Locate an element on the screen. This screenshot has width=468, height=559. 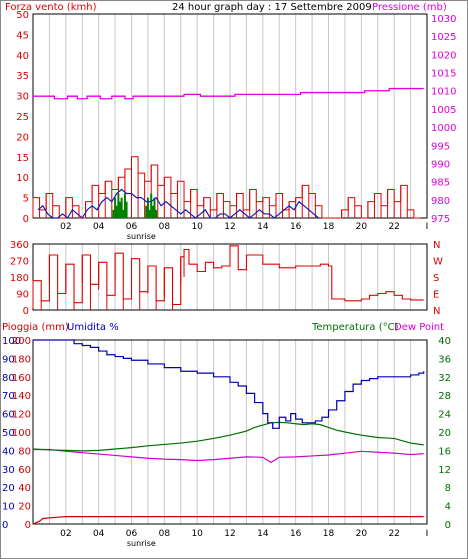
wind-direction-series is located at coordinates (228, 275).